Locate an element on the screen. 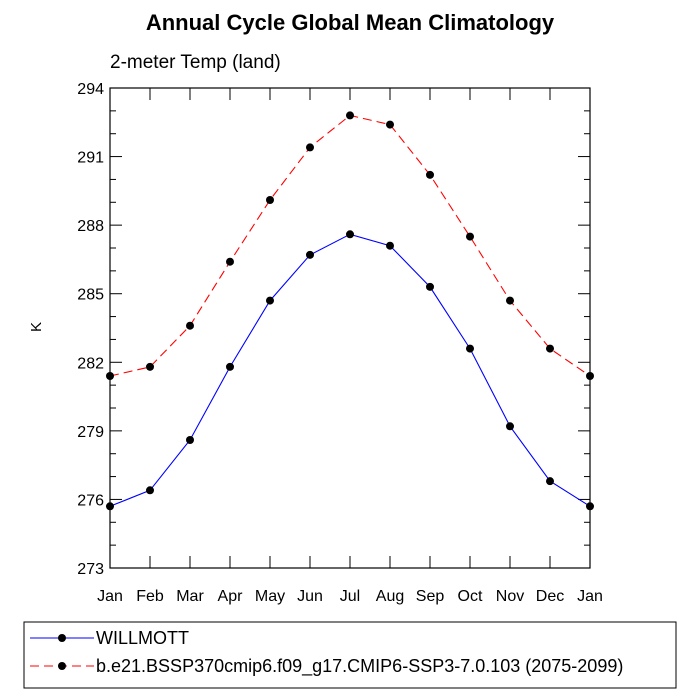 Image resolution: width=700 pixels, height=700 pixels. x-tick-label: Feb is located at coordinates (150, 596).